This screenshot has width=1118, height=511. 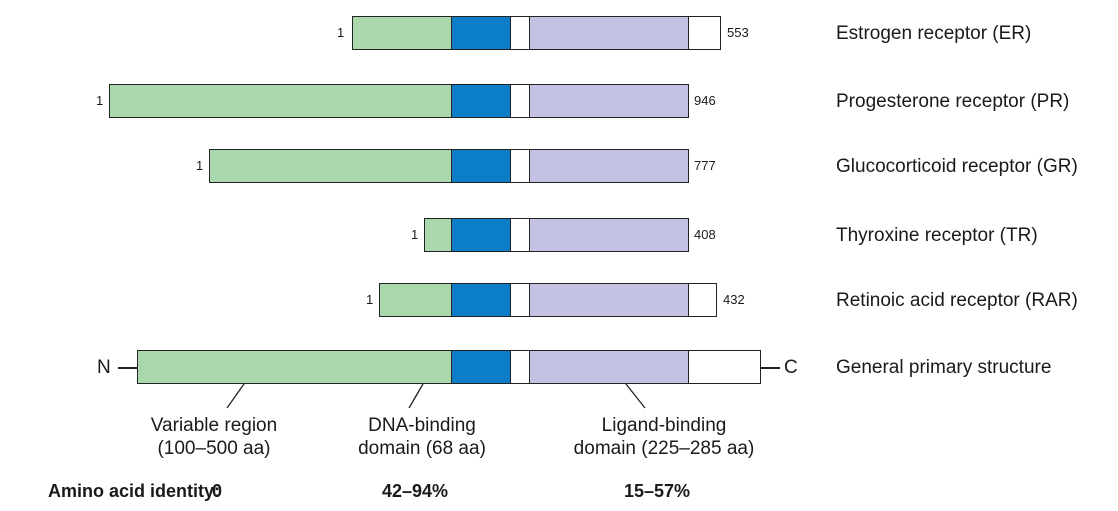 What do you see at coordinates (705, 100) in the screenshot?
I see `end-residue-label: 946` at bounding box center [705, 100].